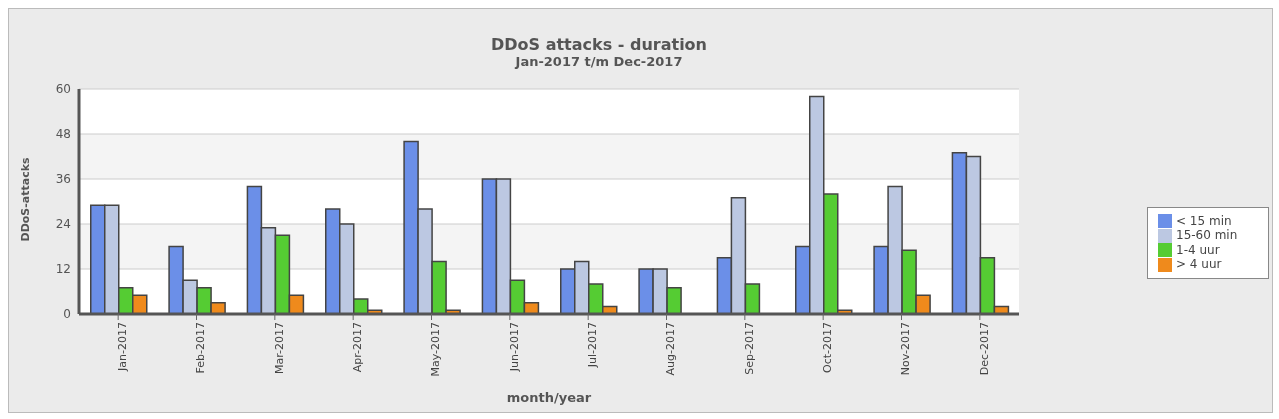 This screenshot has height=419, width=1279. Describe the element at coordinates (436, 349) in the screenshot. I see `x-tick-label: May-2017` at that location.